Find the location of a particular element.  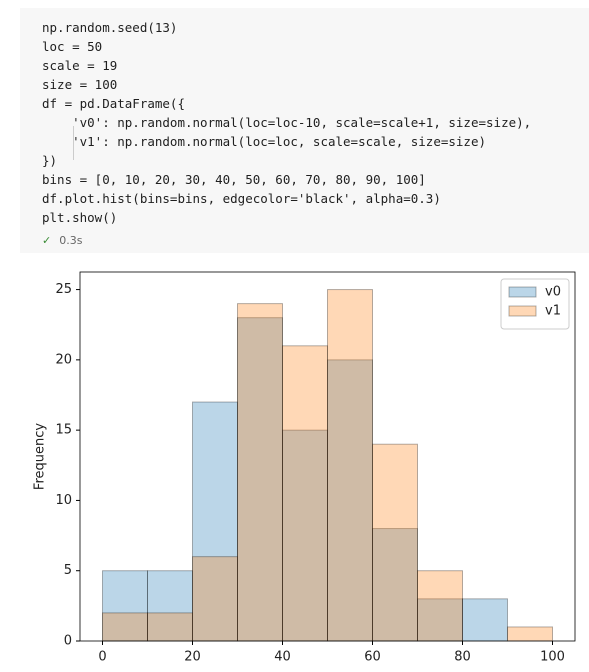

code-line: }) is located at coordinates (50, 160).